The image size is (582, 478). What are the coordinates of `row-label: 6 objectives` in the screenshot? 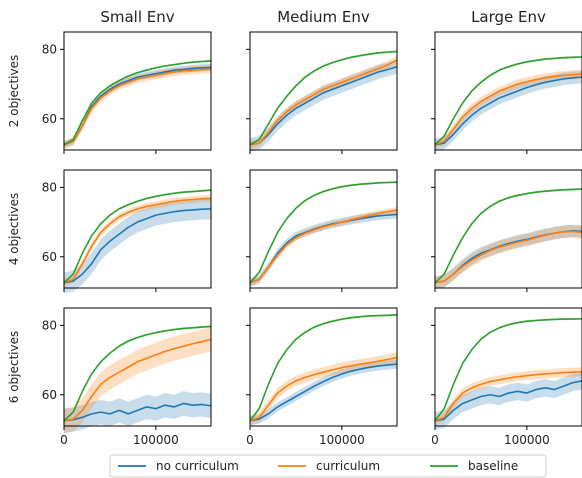 It's located at (14, 367).